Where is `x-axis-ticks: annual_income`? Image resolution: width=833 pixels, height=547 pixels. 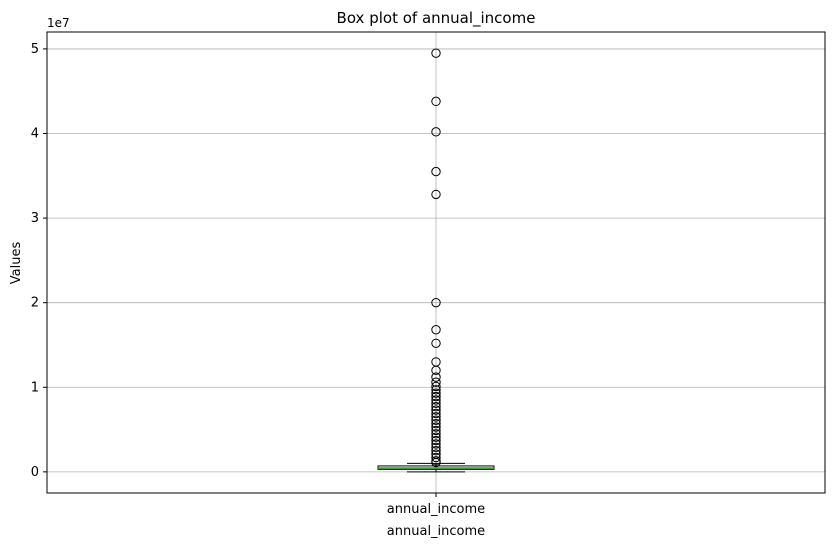 x-axis-ticks: annual_income is located at coordinates (436, 505).